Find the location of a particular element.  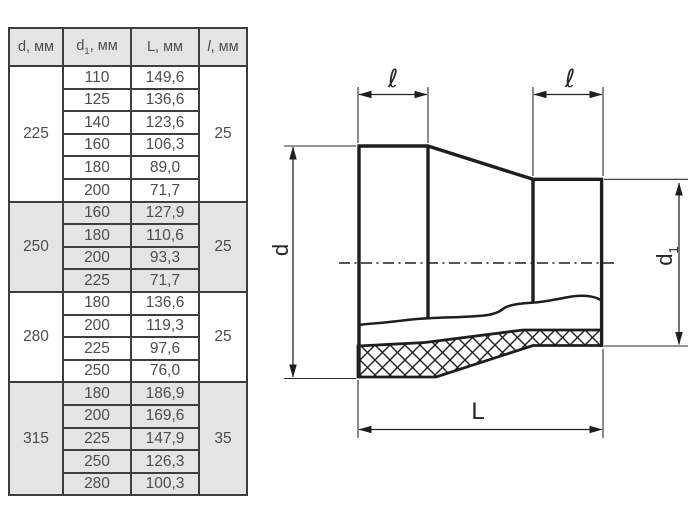

label-d: d is located at coordinates (281, 250).